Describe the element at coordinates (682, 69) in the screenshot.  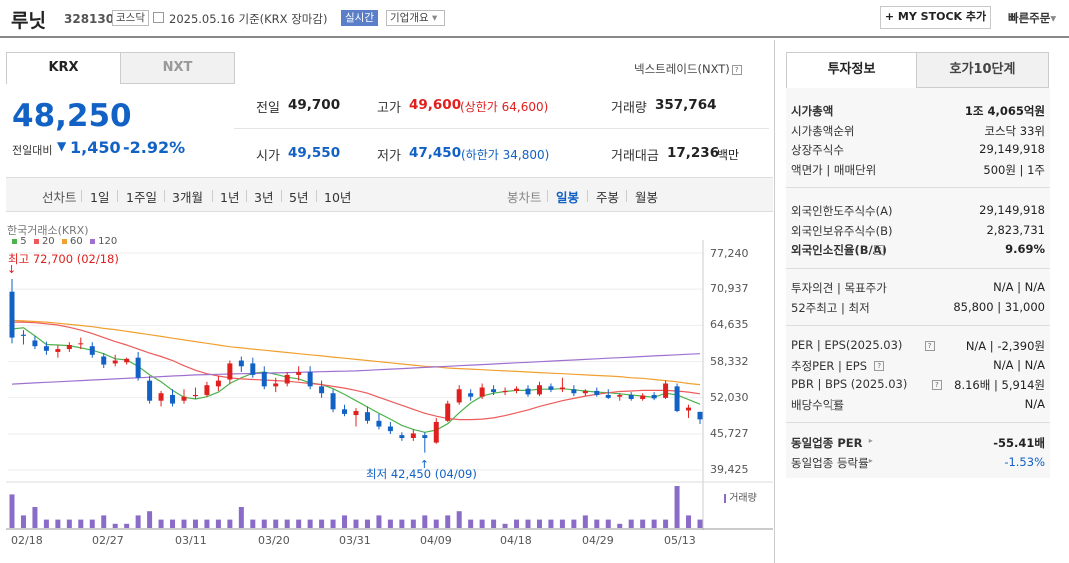
I see `nxt-link-label: 넥스트레이드(NXT)` at that location.